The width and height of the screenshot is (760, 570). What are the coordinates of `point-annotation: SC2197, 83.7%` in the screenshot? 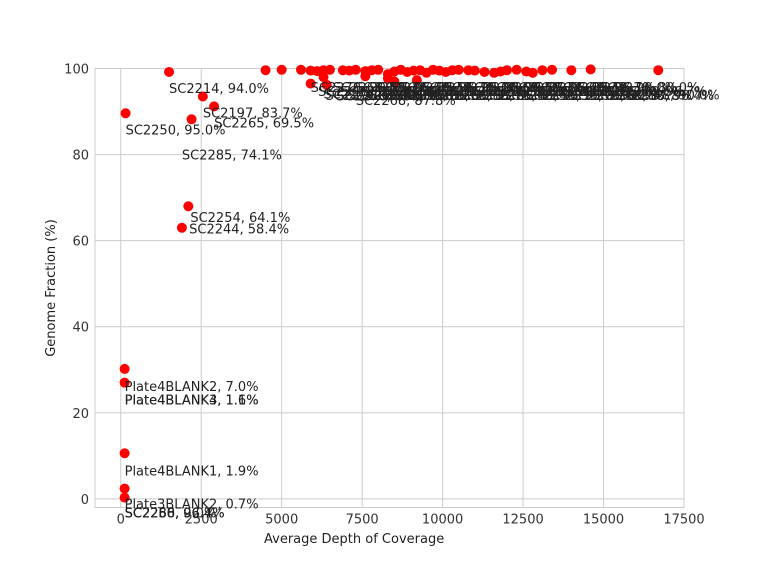 It's located at (253, 113).